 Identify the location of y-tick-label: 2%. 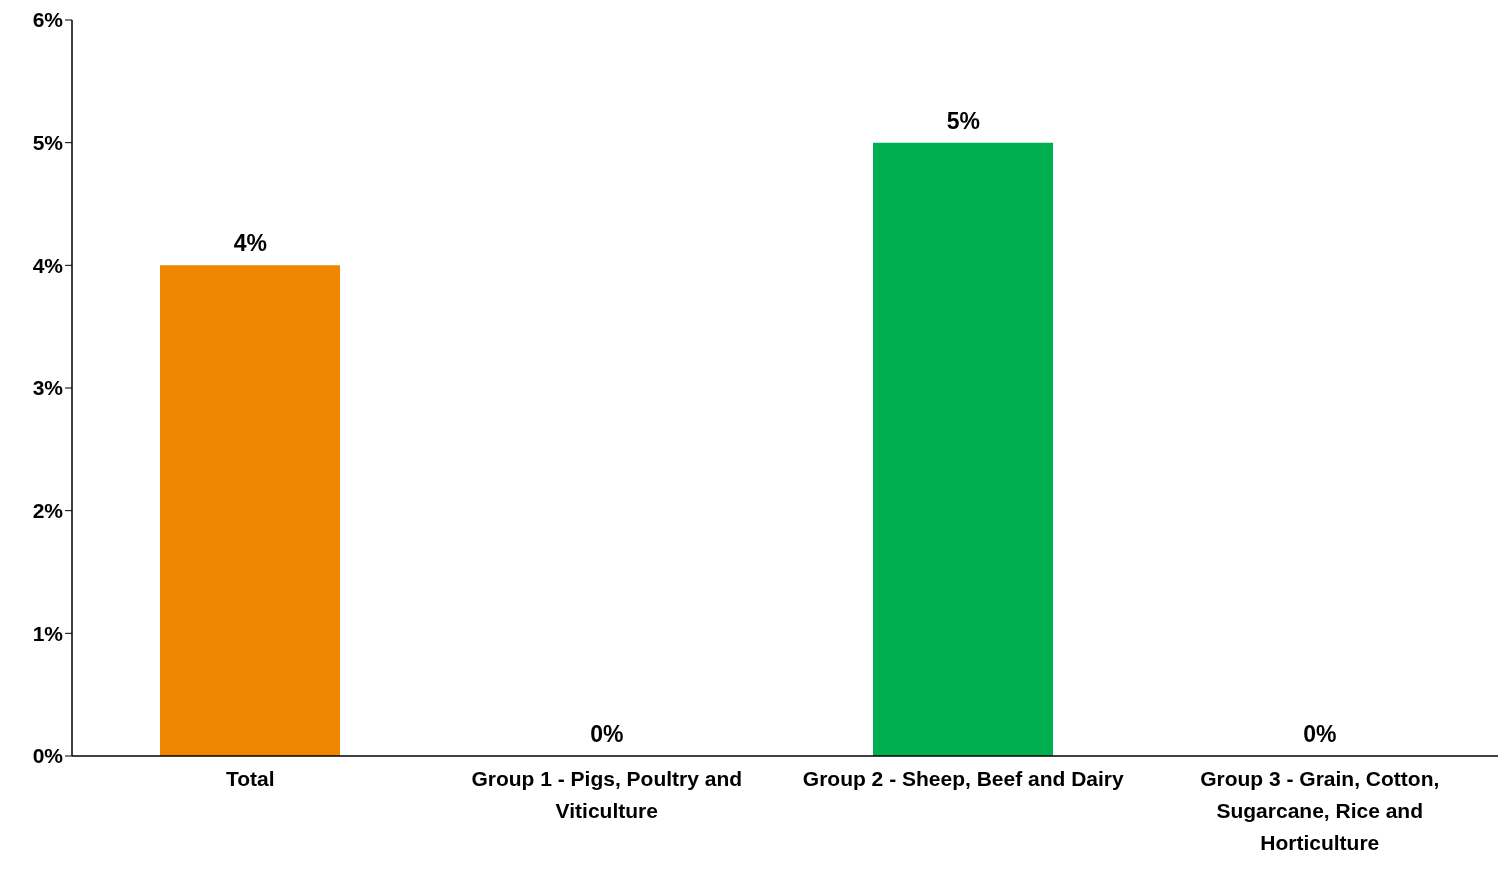
(48, 511).